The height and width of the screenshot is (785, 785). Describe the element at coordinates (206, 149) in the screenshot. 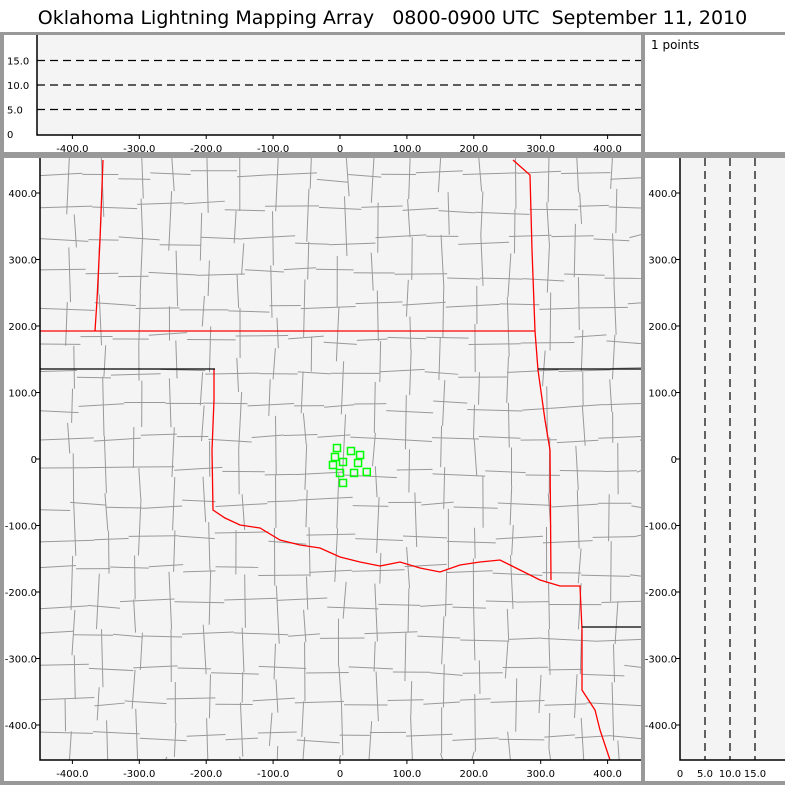

I see `altitude-x-tick: -200.0` at that location.